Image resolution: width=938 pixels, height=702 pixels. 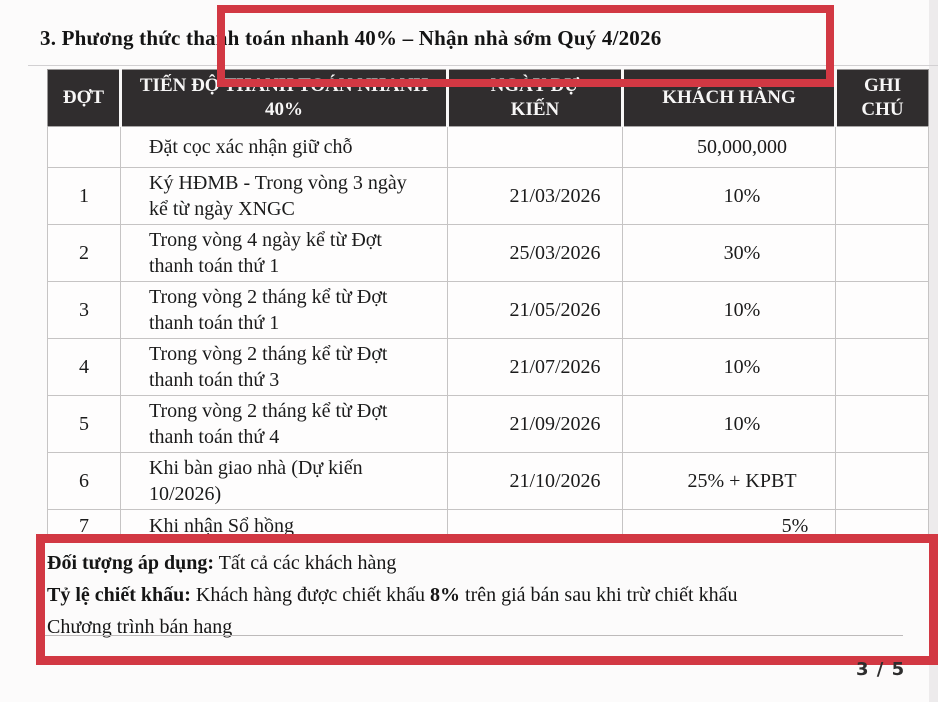 What do you see at coordinates (729, 481) in the screenshot?
I see `cell-amount: 25% + KPBT` at bounding box center [729, 481].